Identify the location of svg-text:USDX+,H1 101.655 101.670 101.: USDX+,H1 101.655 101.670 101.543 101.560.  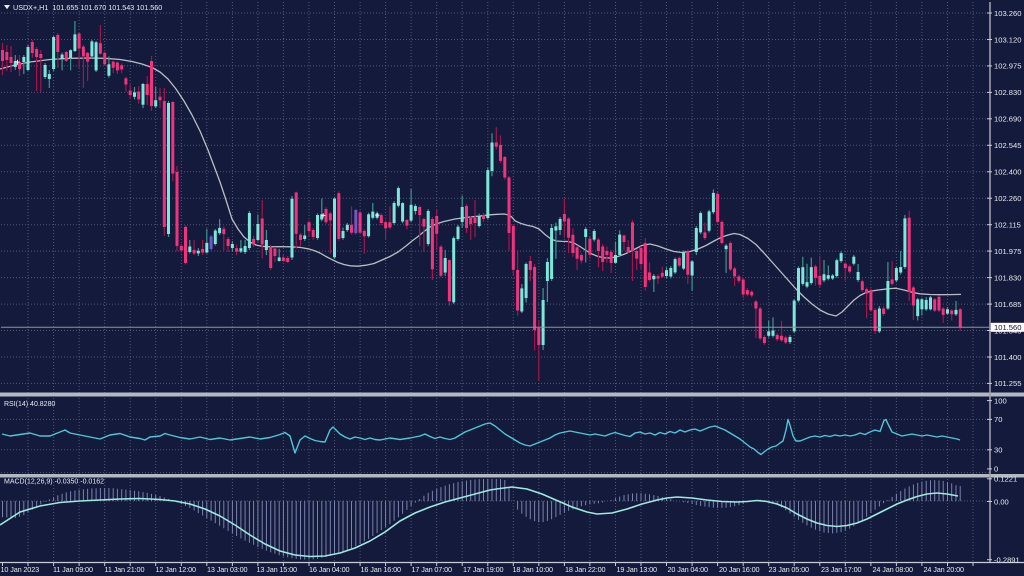
(87, 7).